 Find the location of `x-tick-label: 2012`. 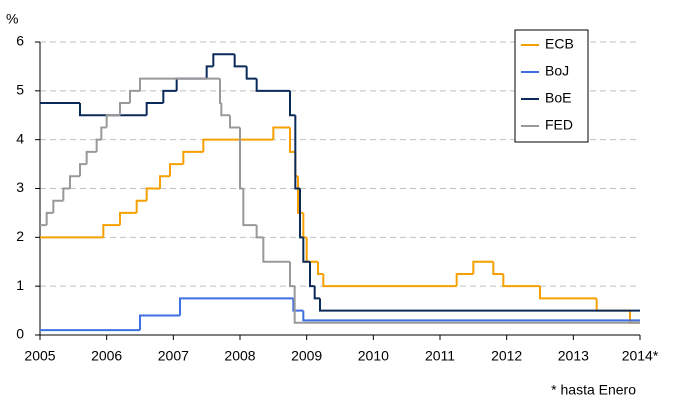

x-tick-label: 2012 is located at coordinates (506, 356).